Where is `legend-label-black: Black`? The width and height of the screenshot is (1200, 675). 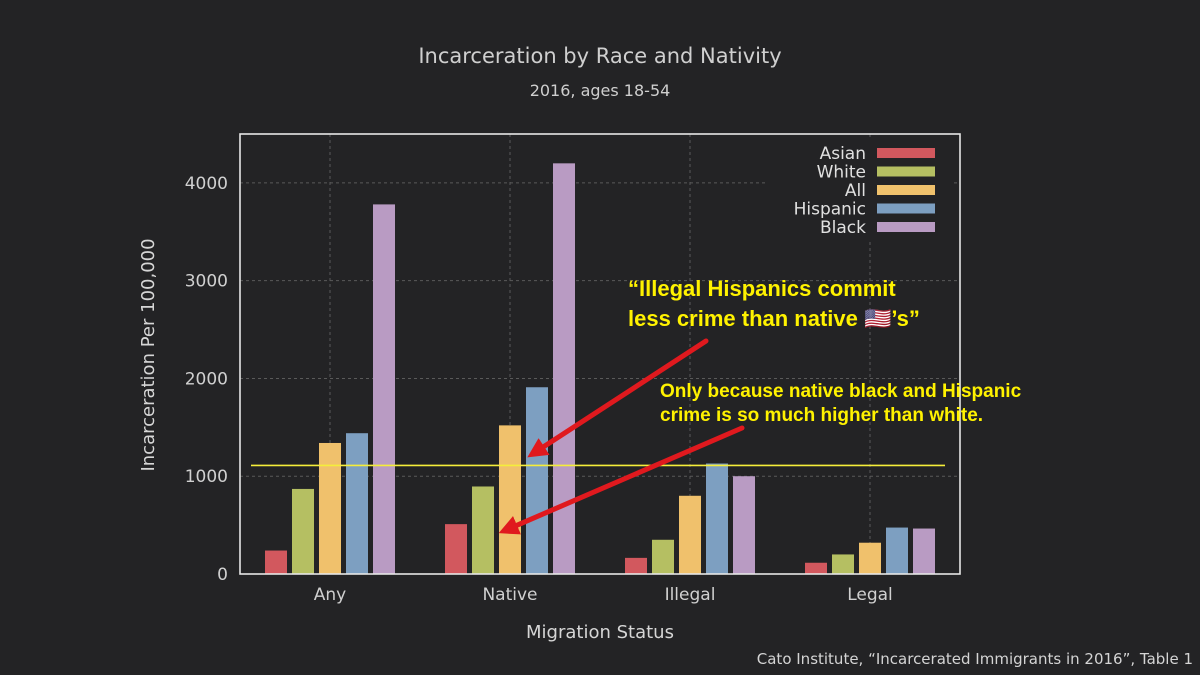
legend-label-black: Black is located at coordinates (843, 228).